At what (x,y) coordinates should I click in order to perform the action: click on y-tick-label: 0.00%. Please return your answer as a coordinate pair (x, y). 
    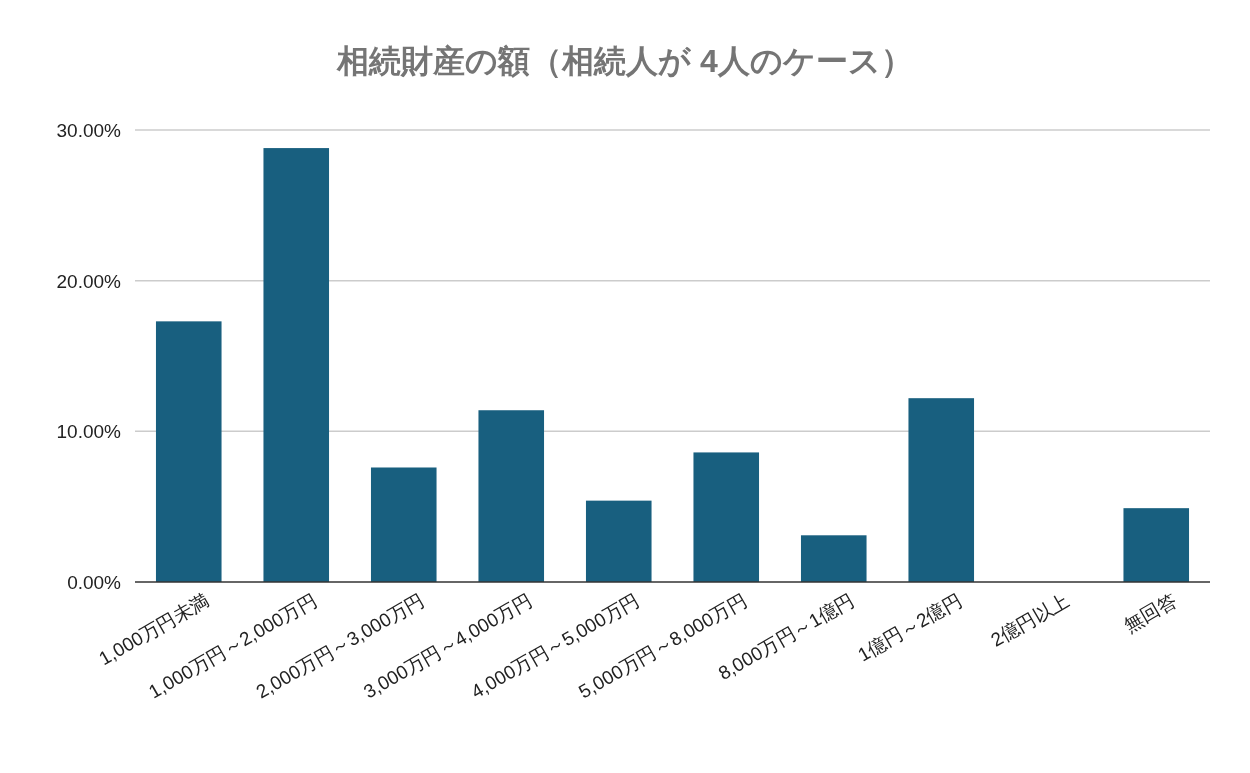
    Looking at the image, I should click on (94, 582).